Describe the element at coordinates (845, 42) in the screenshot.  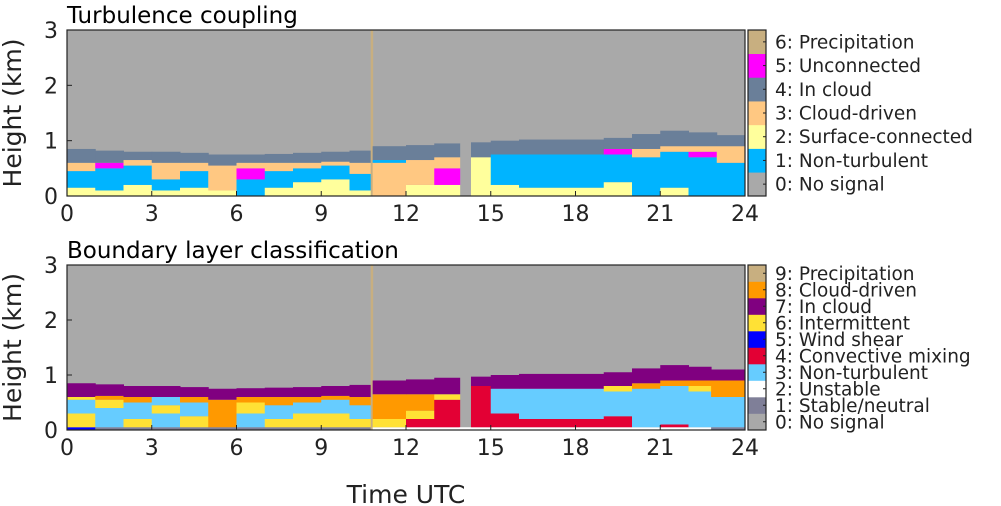
I see `colorbar-label: 6: Precipitation` at that location.